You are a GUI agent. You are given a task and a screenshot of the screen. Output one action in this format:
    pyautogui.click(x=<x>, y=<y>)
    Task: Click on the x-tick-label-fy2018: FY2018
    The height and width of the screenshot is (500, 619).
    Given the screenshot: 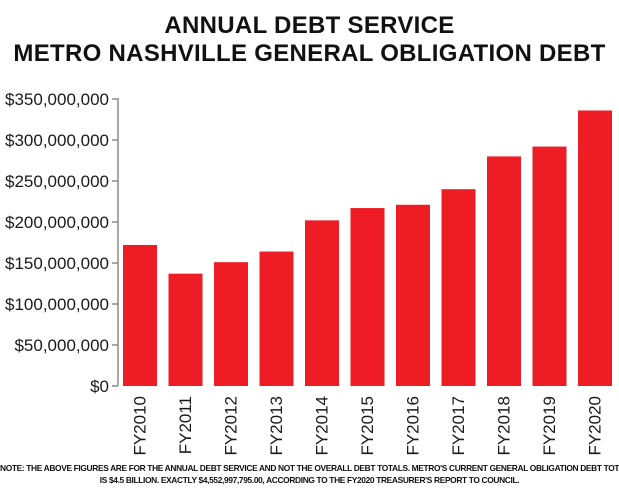 What is the action you would take?
    pyautogui.click(x=504, y=426)
    